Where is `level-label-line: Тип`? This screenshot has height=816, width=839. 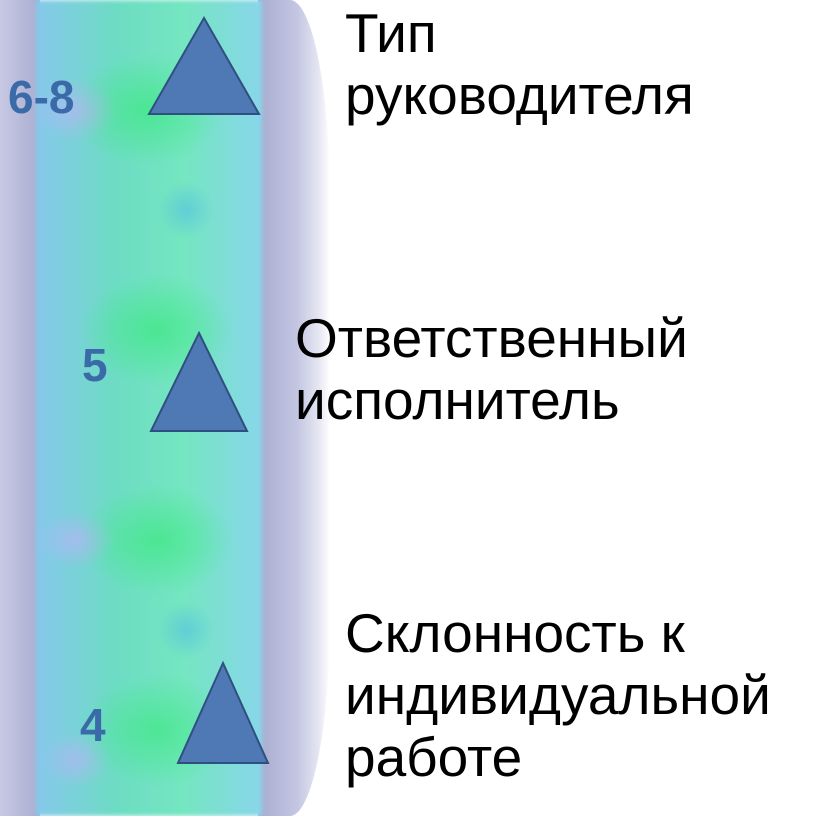 level-label-line: Тип is located at coordinates (391, 33).